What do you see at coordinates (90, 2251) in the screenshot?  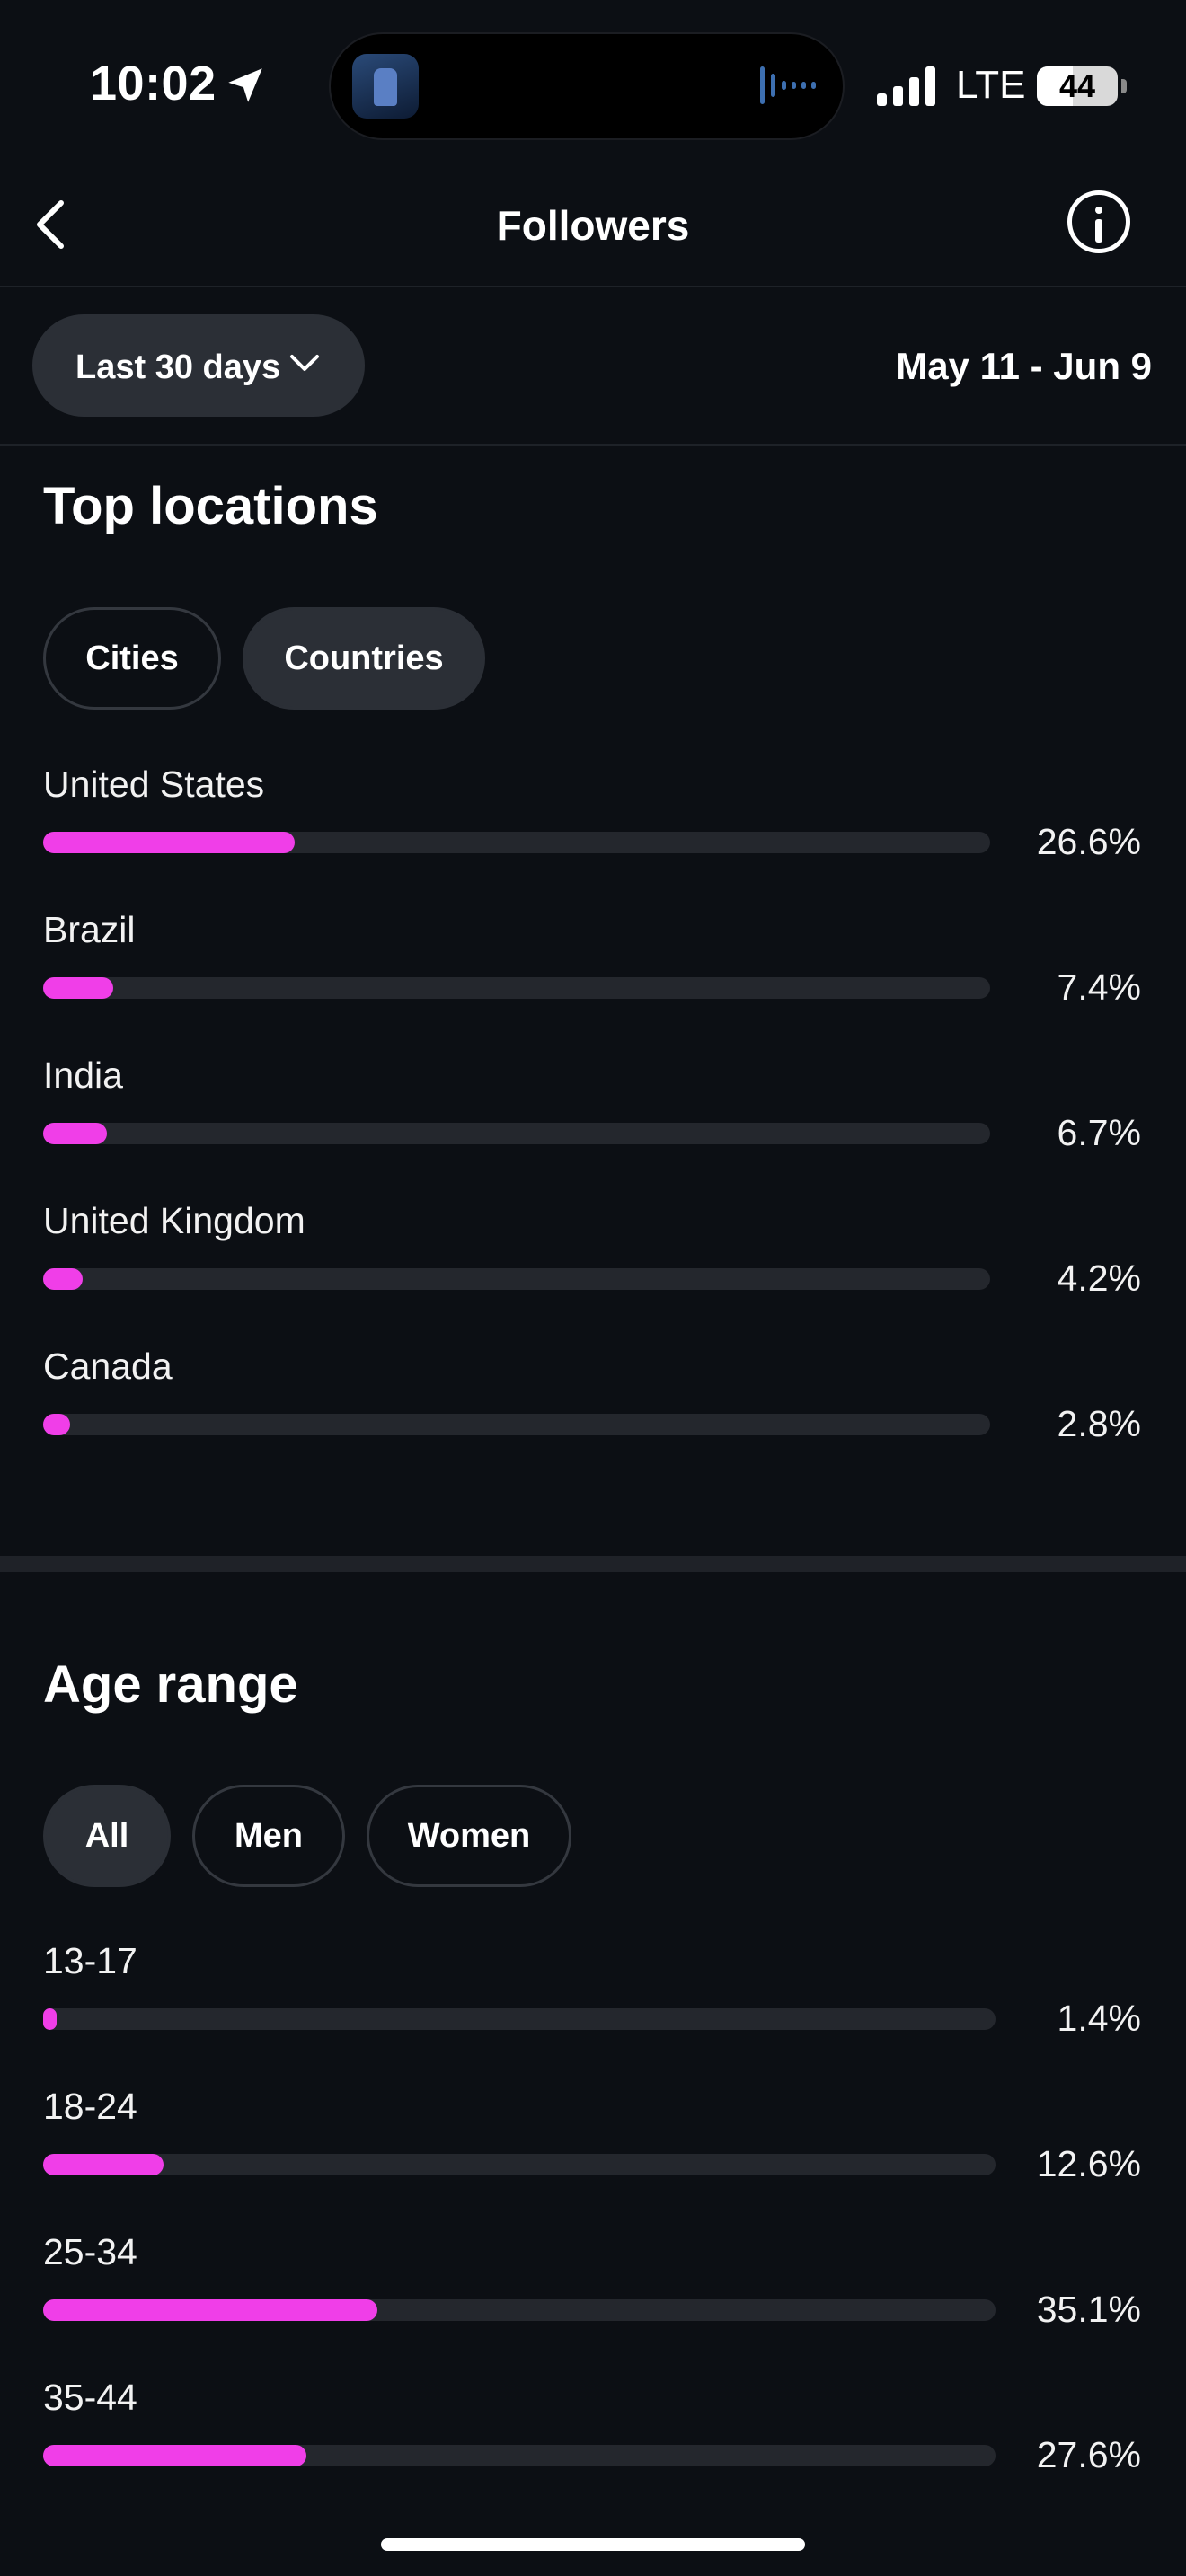 I see `age-row-label: 25-34` at bounding box center [90, 2251].